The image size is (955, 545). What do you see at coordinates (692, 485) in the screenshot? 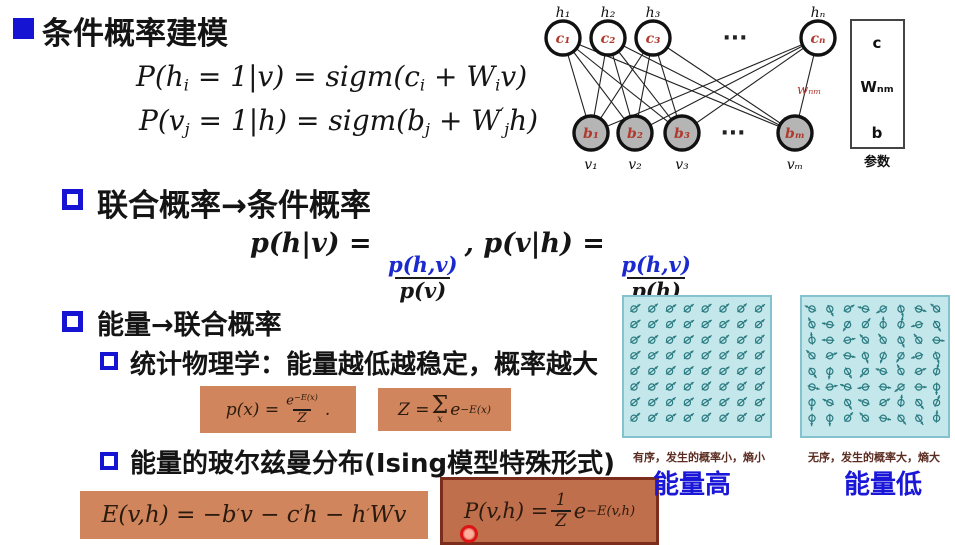
I see `label-energy-high: 能量高` at bounding box center [692, 485].